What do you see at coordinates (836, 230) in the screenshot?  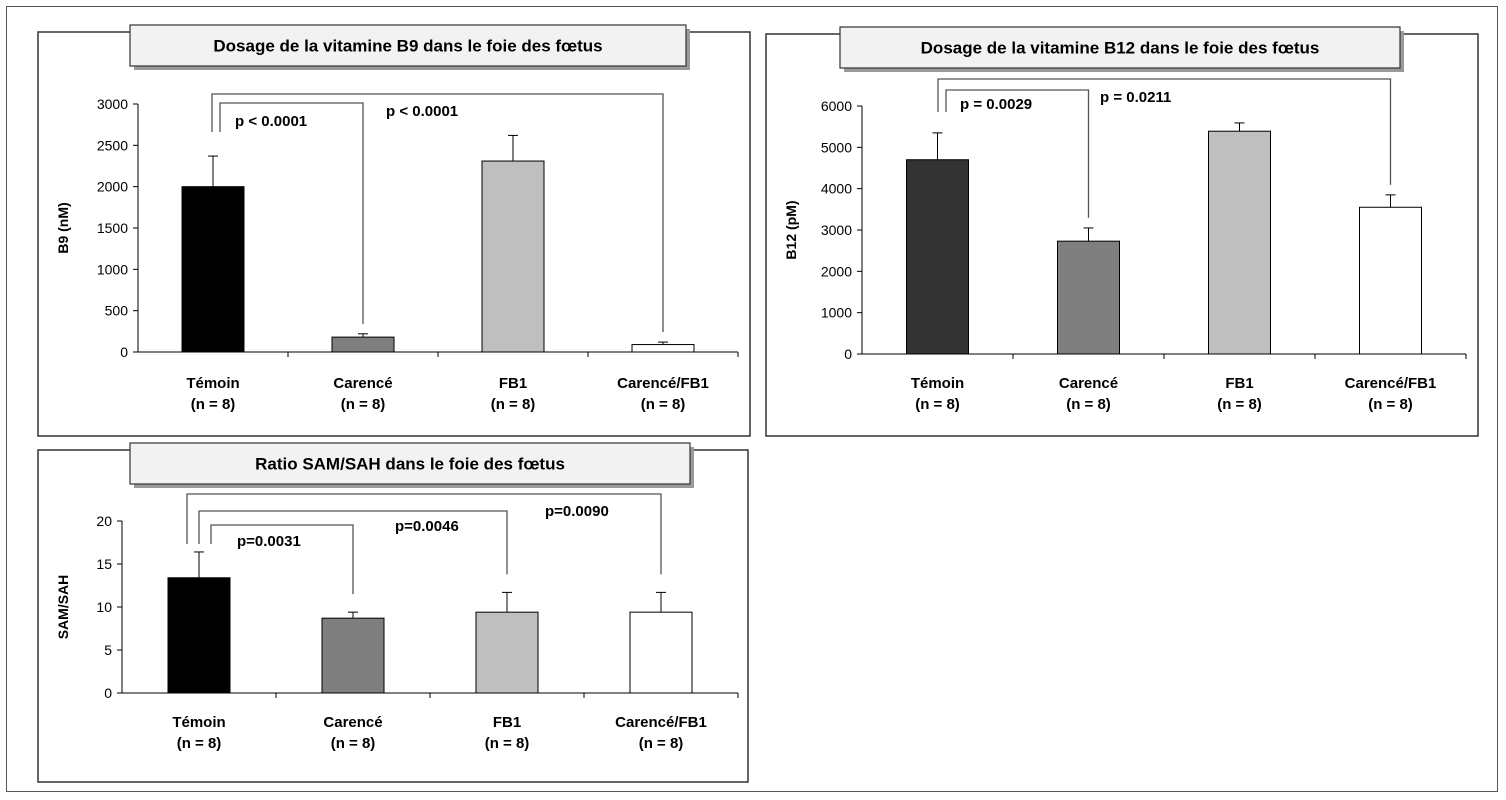 I see `b12-y-tick-label: 3000` at bounding box center [836, 230].